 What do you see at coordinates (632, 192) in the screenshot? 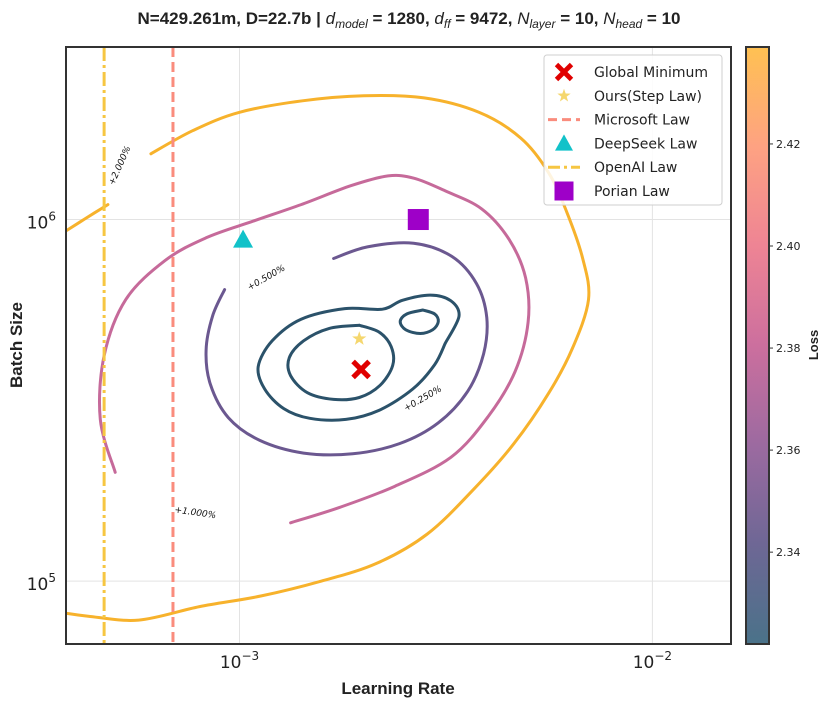
I see `legend-porian-law-label: Porian Law` at bounding box center [632, 192].